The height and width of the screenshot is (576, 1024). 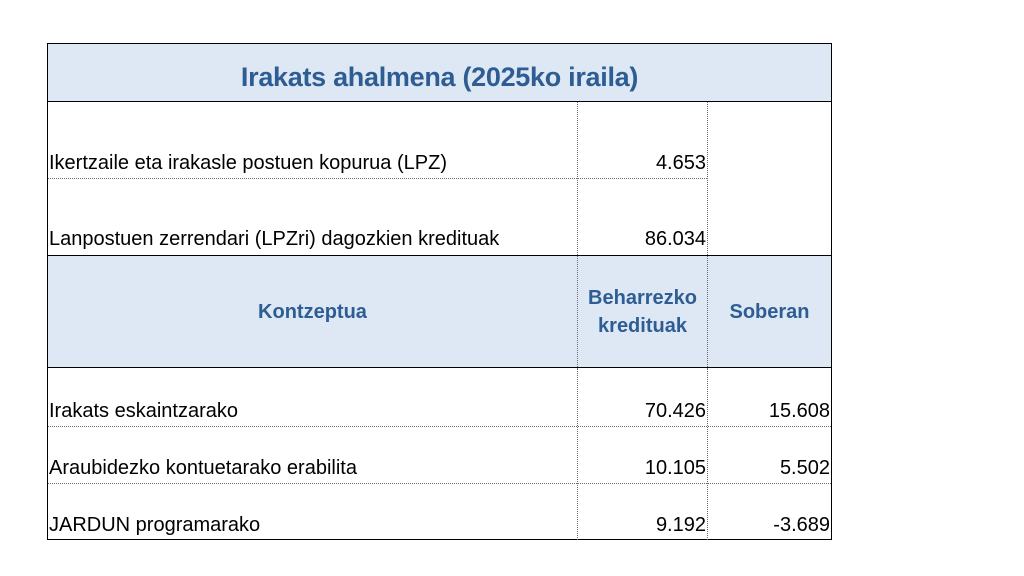 What do you see at coordinates (675, 468) in the screenshot?
I see `row-required: 10.105` at bounding box center [675, 468].